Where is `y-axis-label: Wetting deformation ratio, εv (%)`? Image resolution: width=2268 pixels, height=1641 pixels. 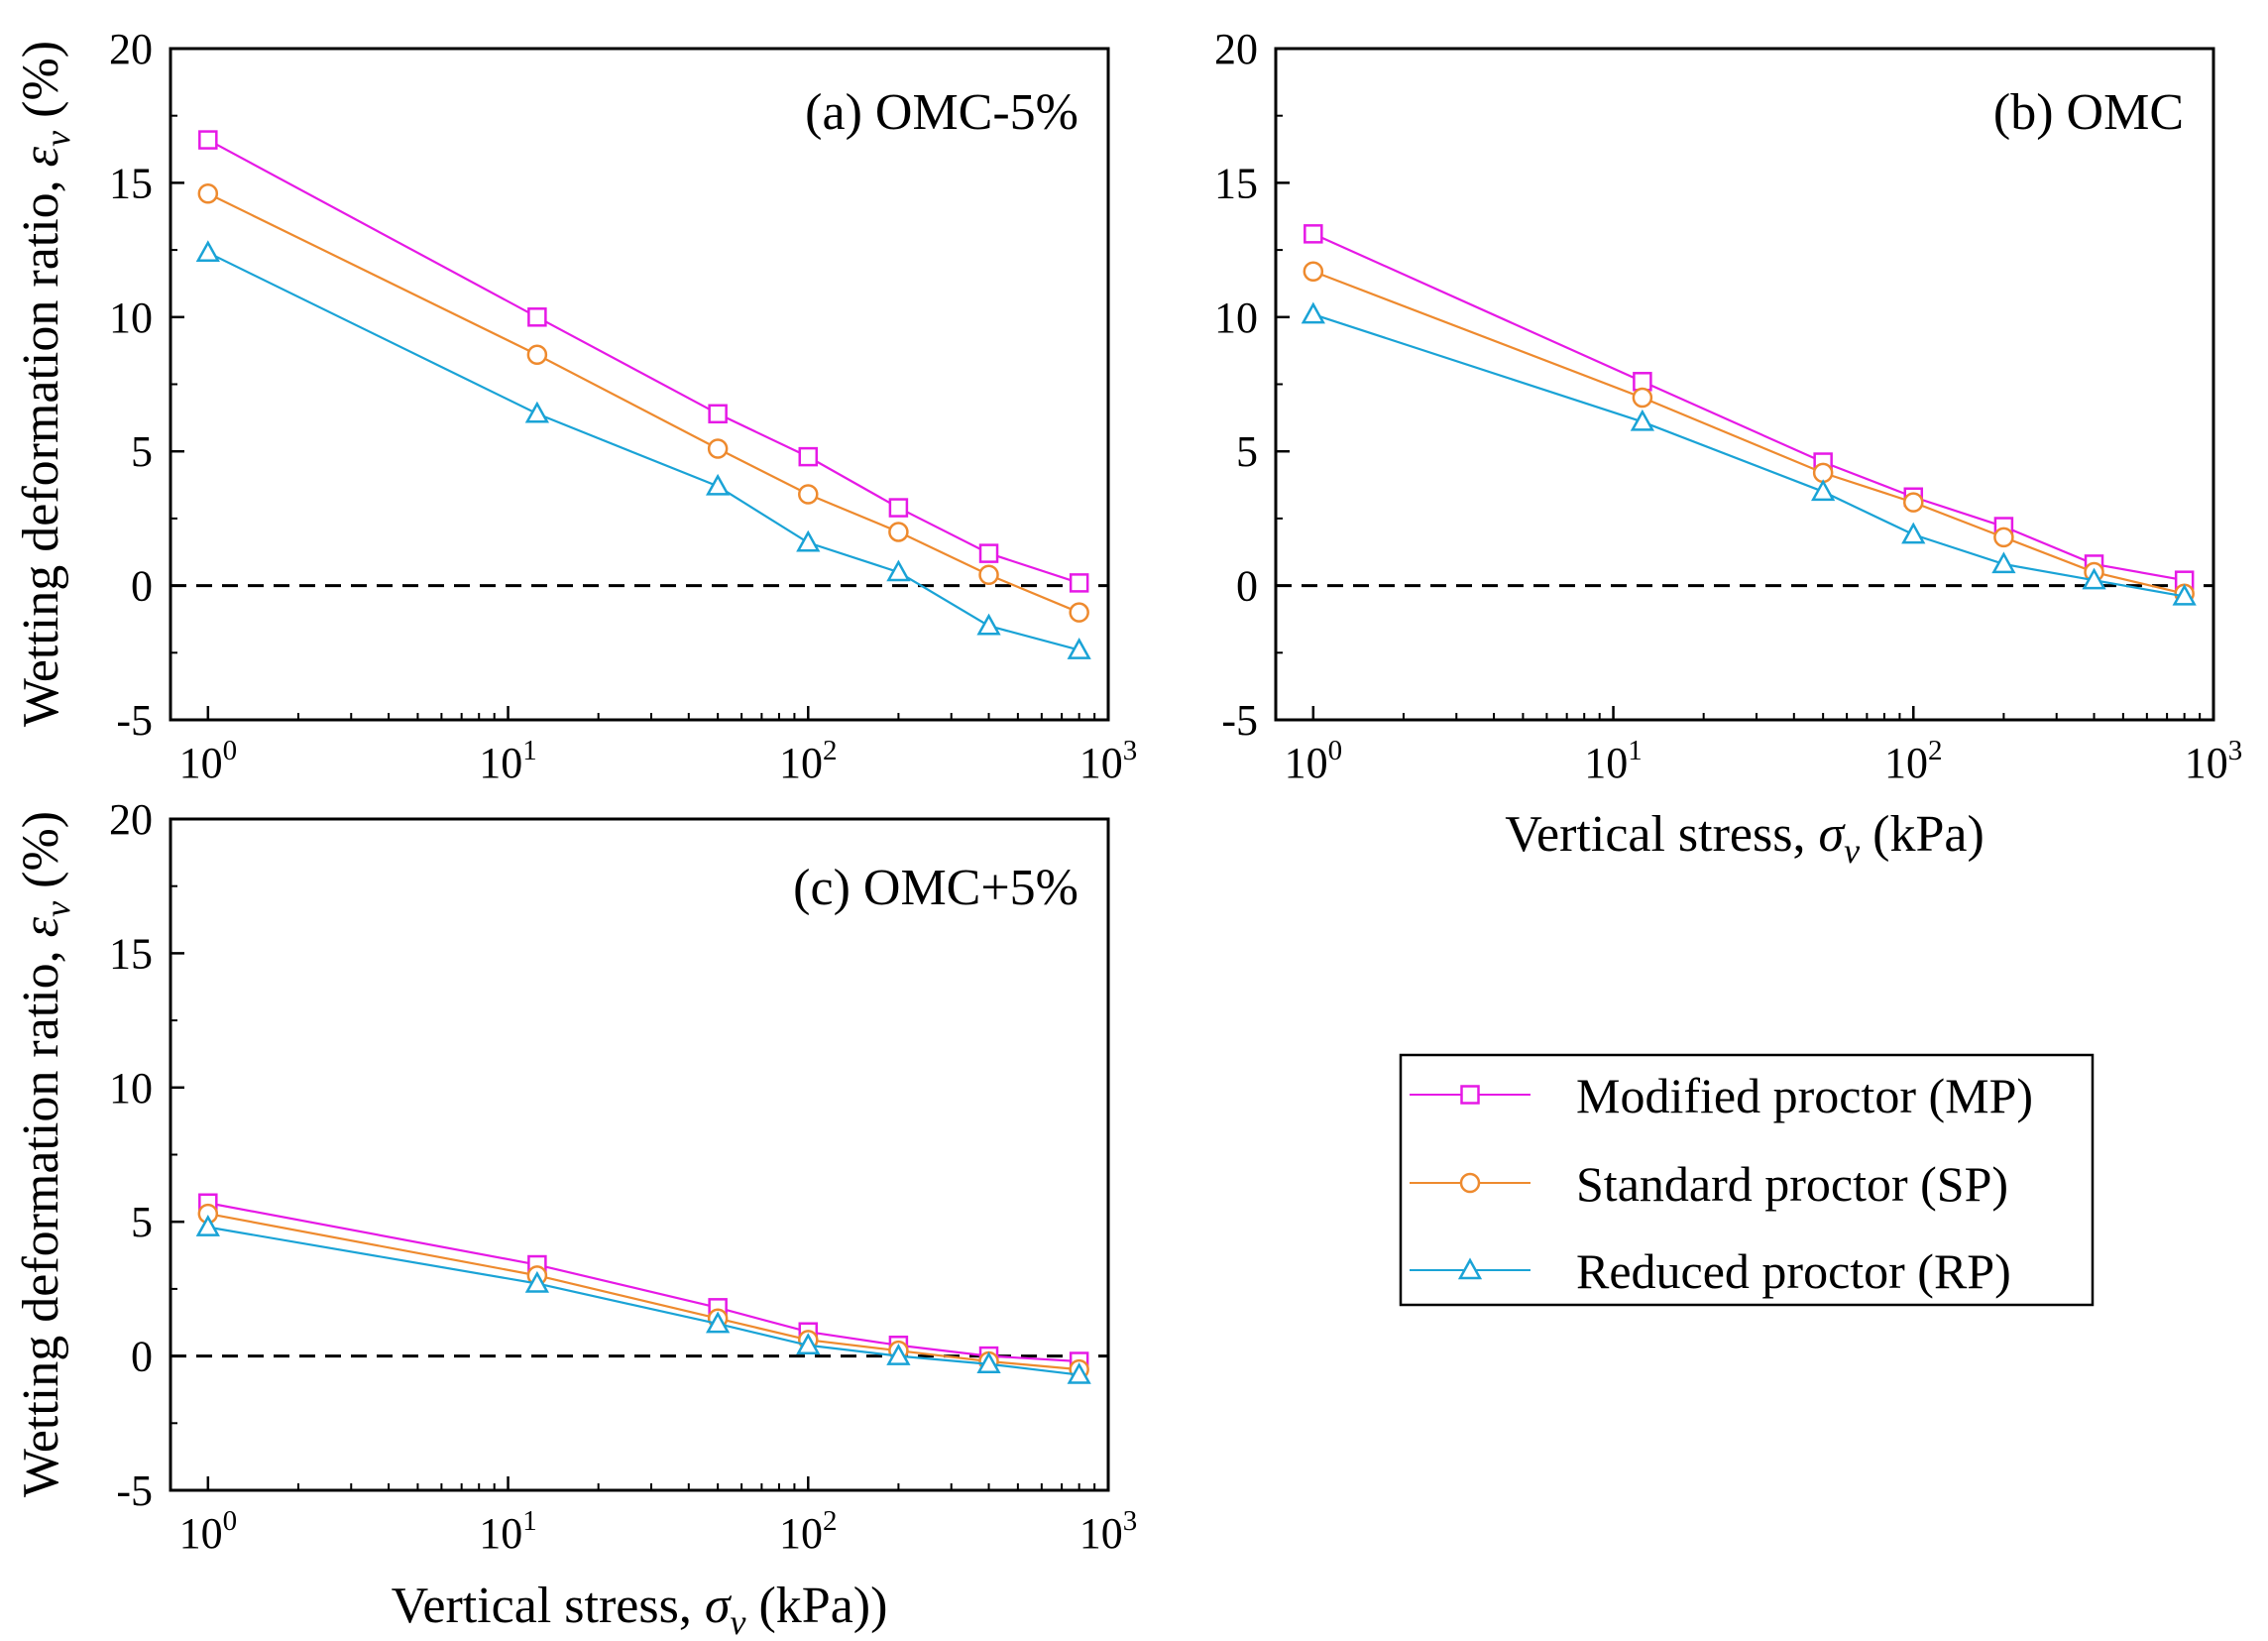 y-axis-label: Wetting deformation ratio, εv (%) is located at coordinates (45, 1154).